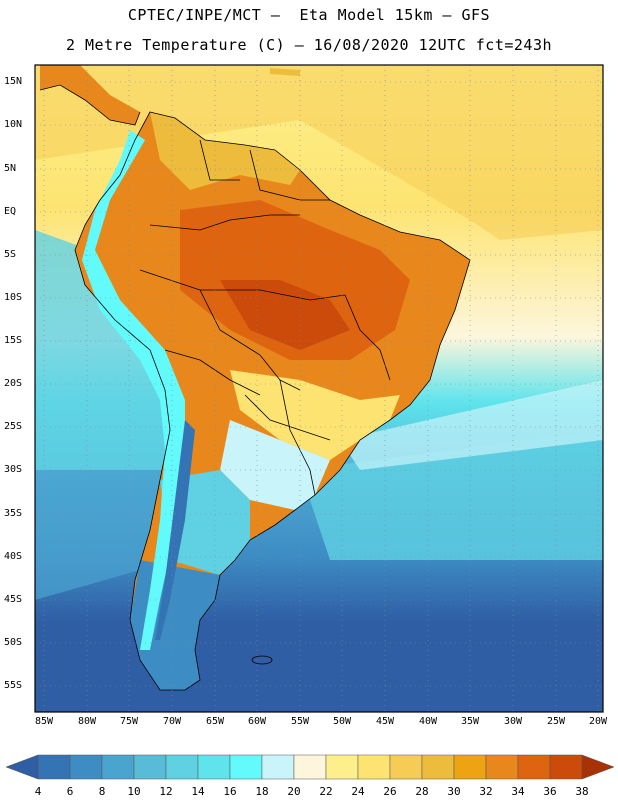  Describe the element at coordinates (550, 791) in the screenshot. I see `colorbar-label: 36` at that location.